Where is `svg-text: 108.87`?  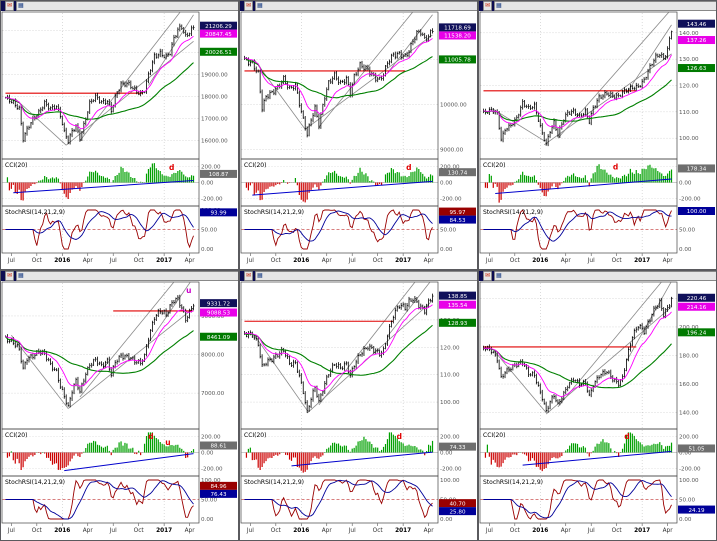 svg-text: 108.87 is located at coordinates (219, 175).